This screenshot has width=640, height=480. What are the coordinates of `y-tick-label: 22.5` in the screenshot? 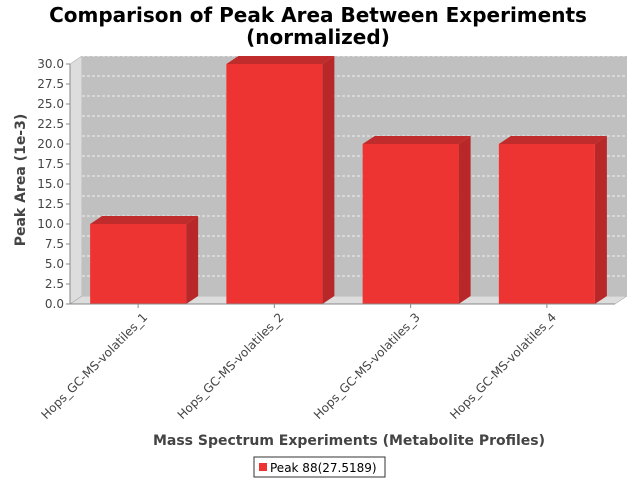 It's located at (50, 124).